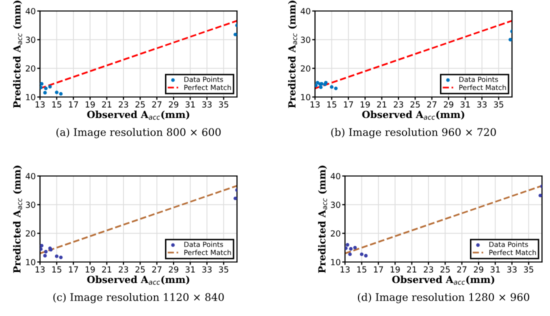  Describe the element at coordinates (413, 133) in the screenshot. I see `text: (b) Image resolution 960 × 720` at that location.